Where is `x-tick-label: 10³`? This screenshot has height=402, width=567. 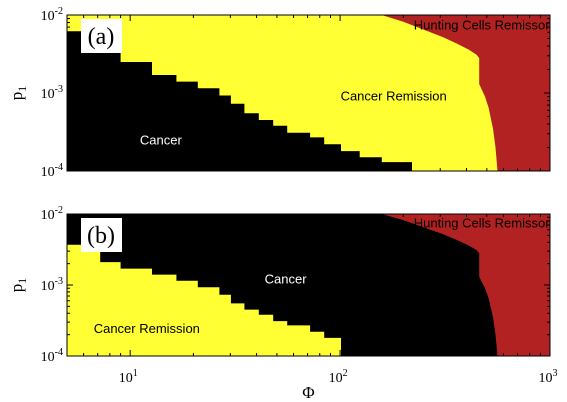 x-tick-label: 10³ is located at coordinates (548, 377).